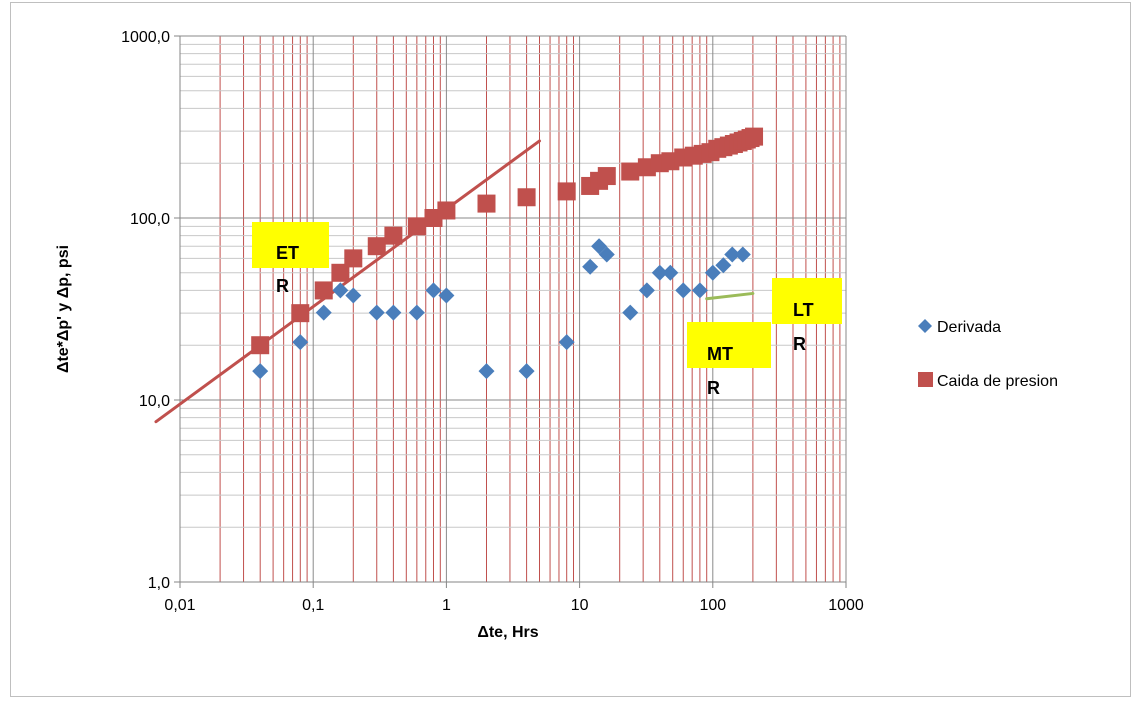 The width and height of the screenshot is (1136, 702). Describe the element at coordinates (154, 401) in the screenshot. I see `y-tick-label: 10,0` at that location.